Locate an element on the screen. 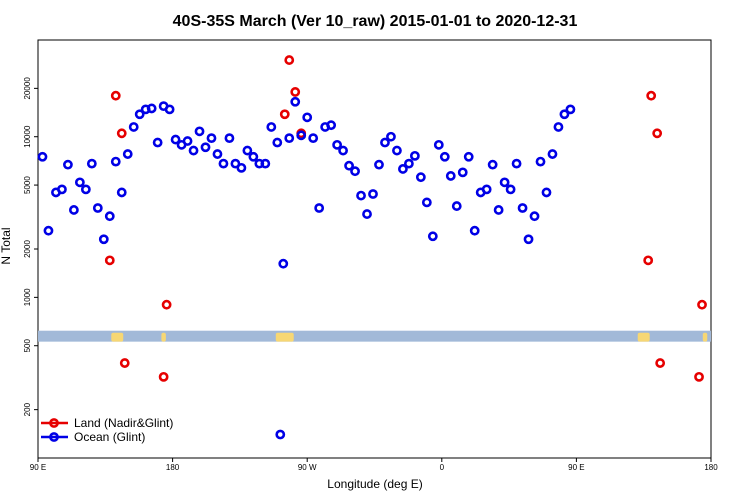 Image resolution: width=750 pixels, height=500 pixels. x-axis-label: Longitude (deg E) is located at coordinates (374, 484).